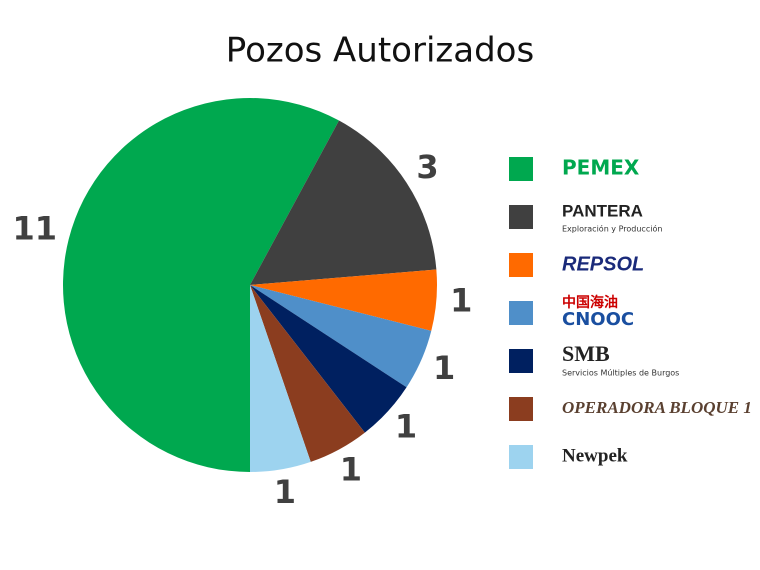 The image size is (760, 570). Describe the element at coordinates (590, 302) in the screenshot. I see `legend-subtext: 中国海油` at that location.